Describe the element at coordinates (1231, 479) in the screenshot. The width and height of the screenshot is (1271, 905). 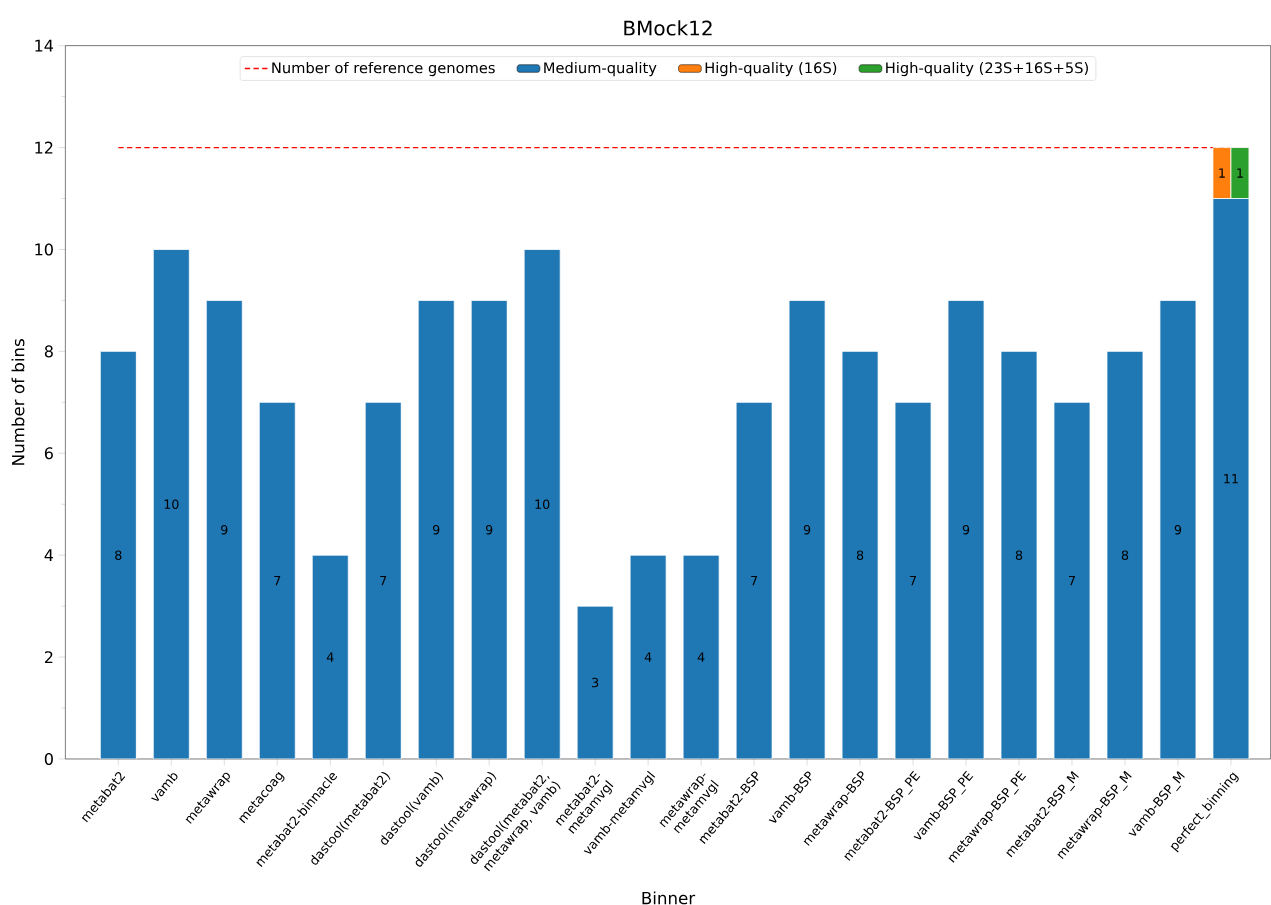
I see `data-label: 11` at that location.